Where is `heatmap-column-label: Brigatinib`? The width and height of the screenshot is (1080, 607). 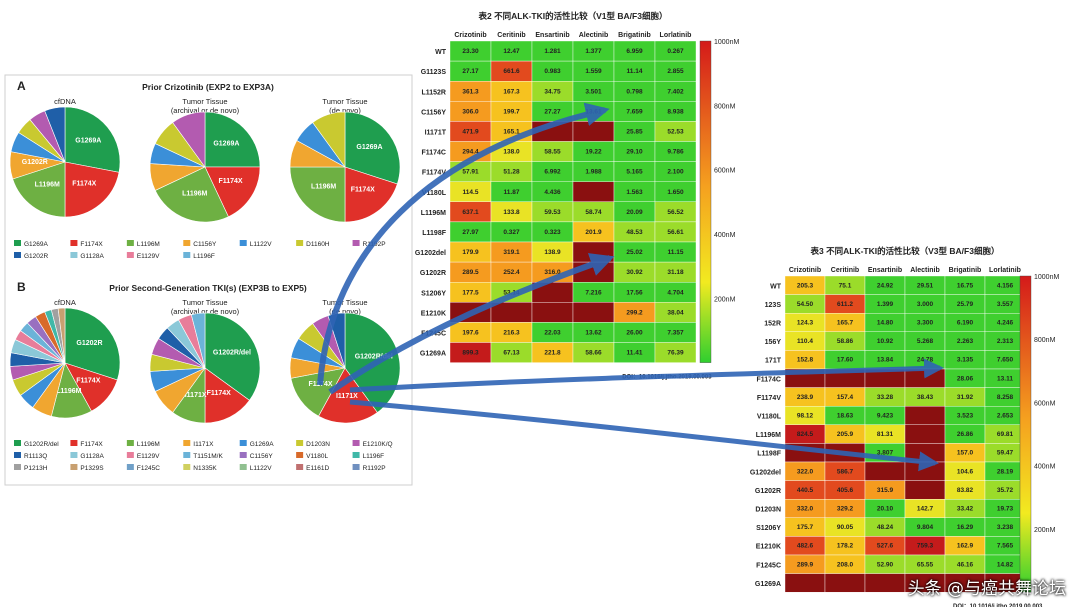 heatmap-column-label: Brigatinib is located at coordinates (634, 35).